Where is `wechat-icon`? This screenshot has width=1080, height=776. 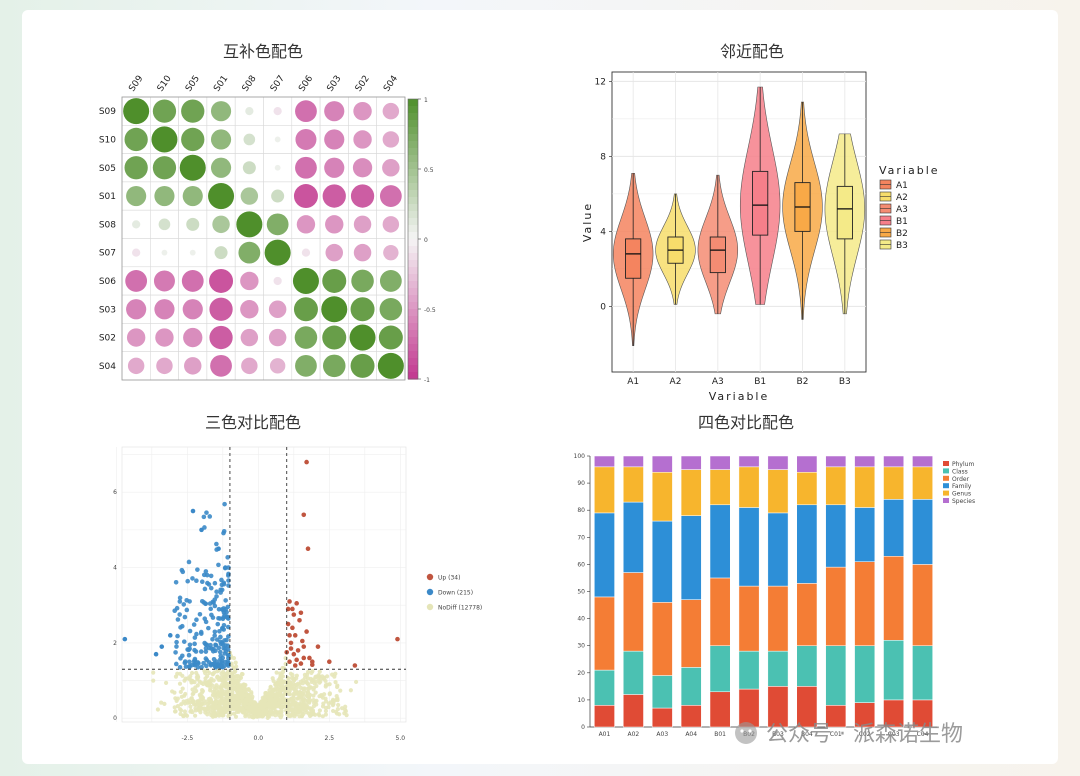 wechat-icon is located at coordinates (746, 733).